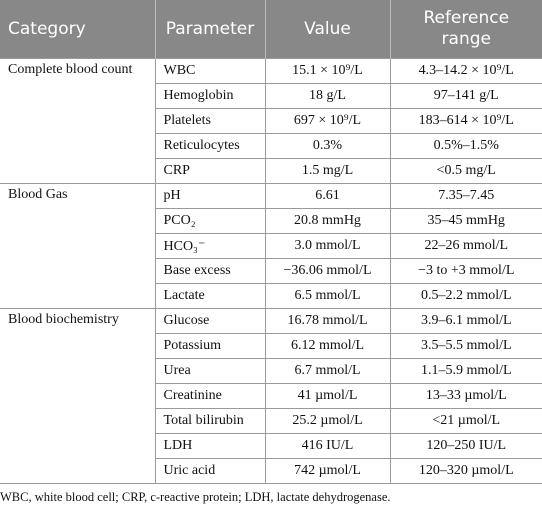 The height and width of the screenshot is (512, 542). What do you see at coordinates (327, 146) in the screenshot?
I see `value-cell: 0.3%` at bounding box center [327, 146].